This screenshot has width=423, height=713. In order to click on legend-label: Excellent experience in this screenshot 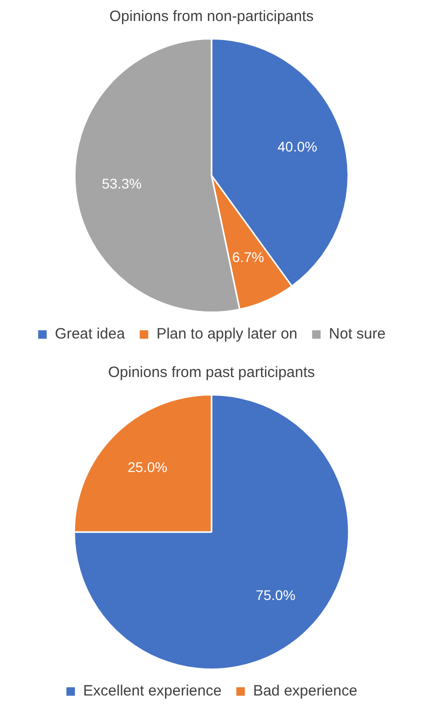, I will do `click(152, 691)`.